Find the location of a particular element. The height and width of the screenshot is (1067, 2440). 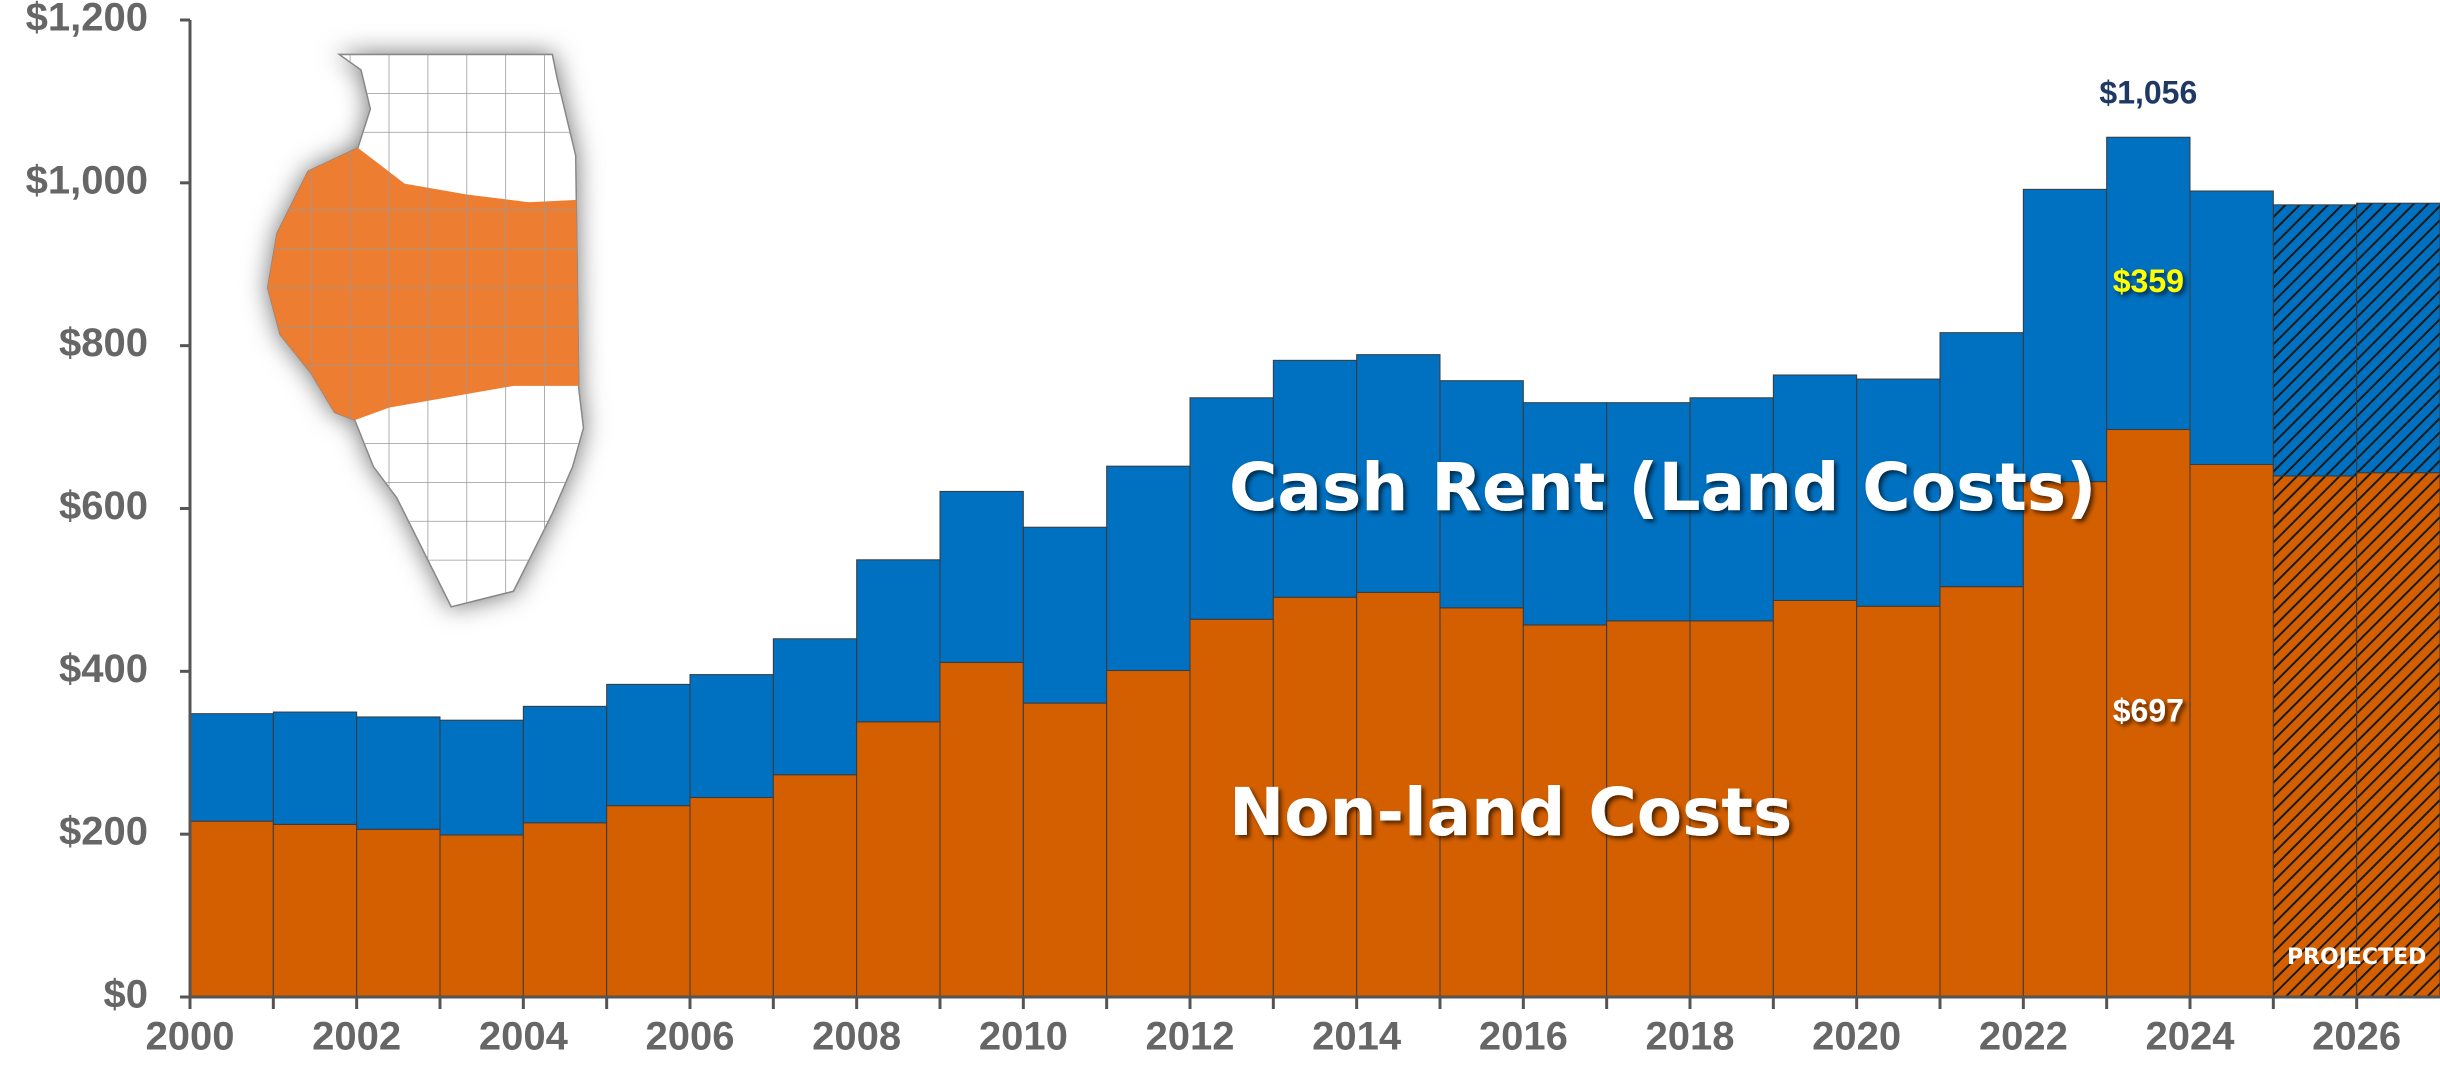

value-label: $359 is located at coordinates (2148, 281).